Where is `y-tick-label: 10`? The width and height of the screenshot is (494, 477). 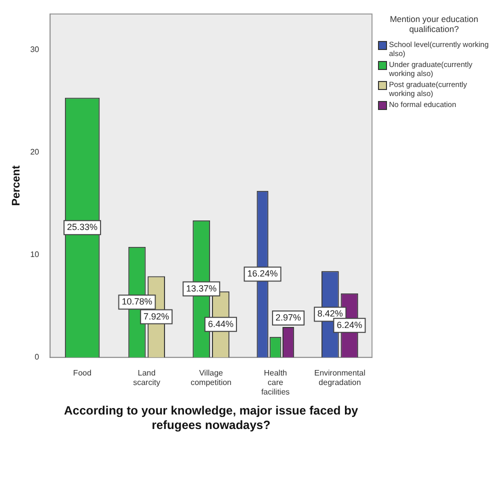
y-tick-label: 10 is located at coordinates (35, 255).